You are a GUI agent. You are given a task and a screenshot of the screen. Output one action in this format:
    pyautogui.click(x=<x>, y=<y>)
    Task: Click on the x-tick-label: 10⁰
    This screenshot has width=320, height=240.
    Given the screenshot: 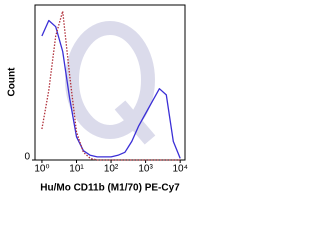 What is the action you would take?
    pyautogui.click(x=41, y=169)
    